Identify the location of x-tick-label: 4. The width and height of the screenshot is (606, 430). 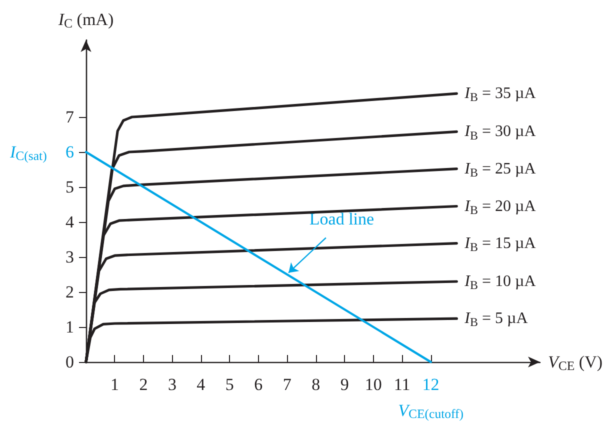
(201, 384).